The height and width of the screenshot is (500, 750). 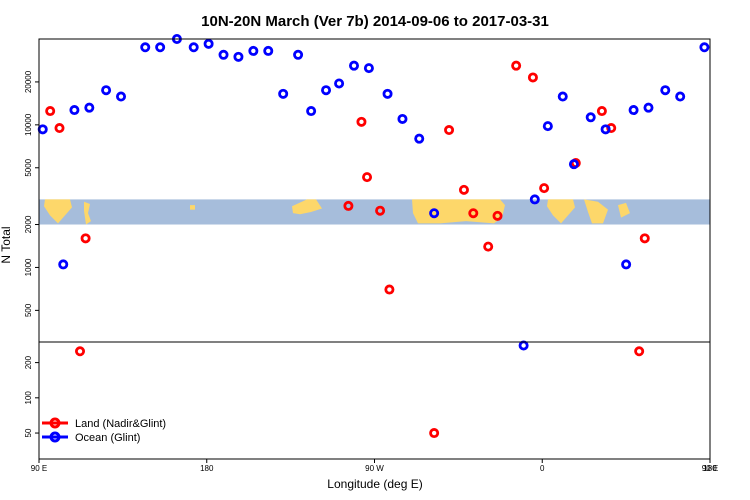 What do you see at coordinates (55, 437) in the screenshot?
I see `legend-ocean-marker` at bounding box center [55, 437].